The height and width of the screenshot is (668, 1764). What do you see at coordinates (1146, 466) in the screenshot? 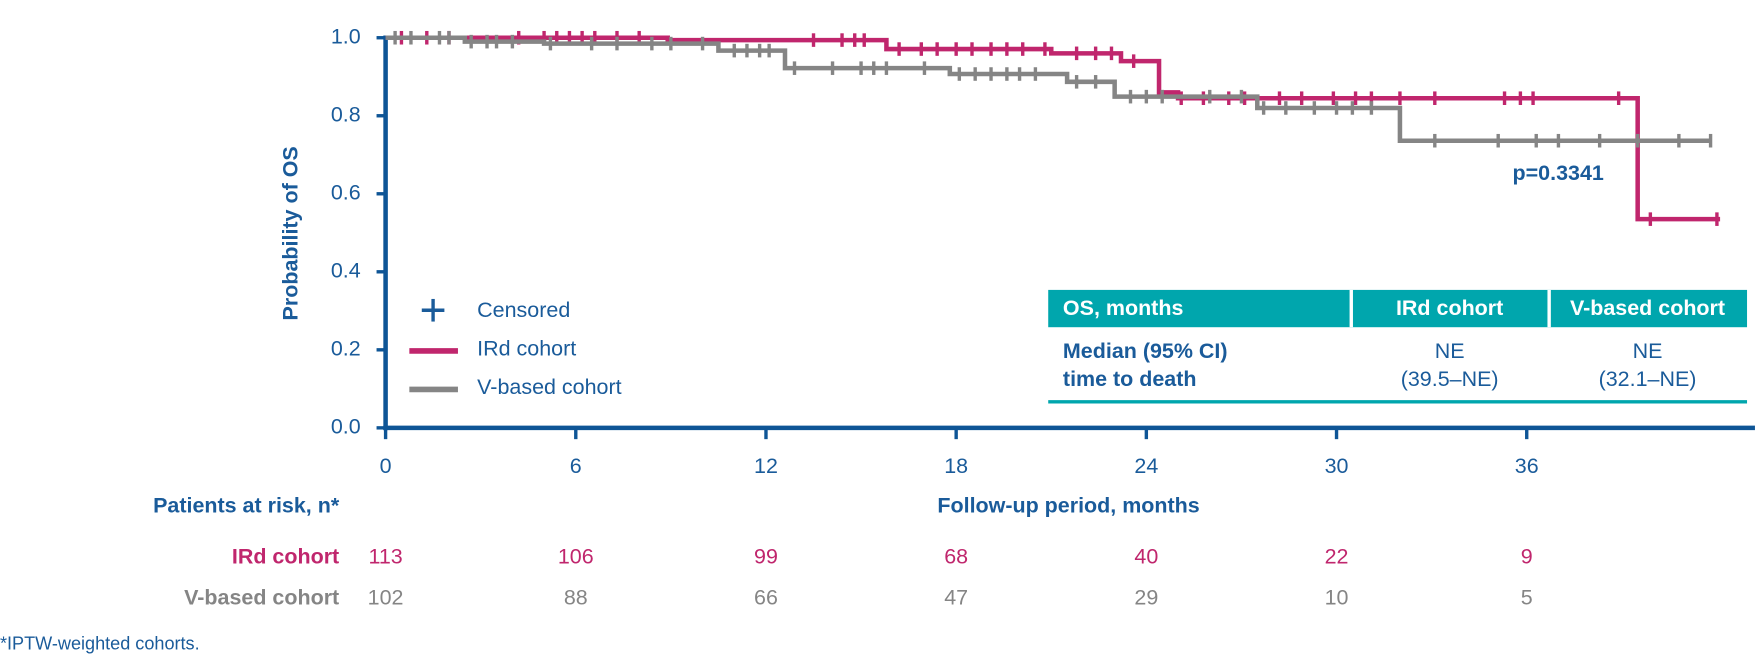
I see `x-tick-label: 24` at bounding box center [1146, 466].